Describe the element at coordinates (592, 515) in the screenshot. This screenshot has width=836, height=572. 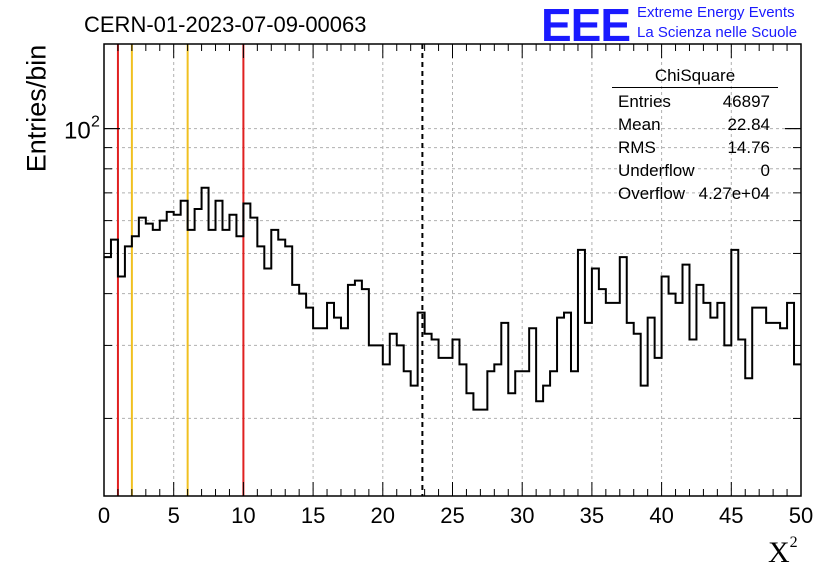
I see `x-tick-label: 35` at that location.